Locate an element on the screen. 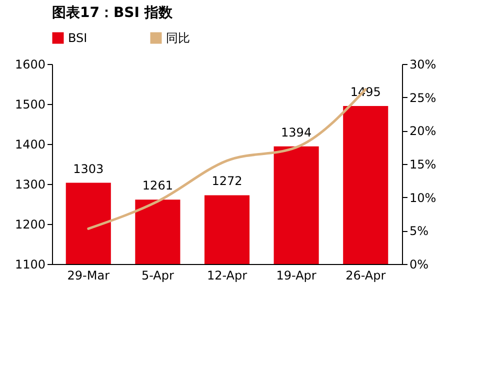 The height and width of the screenshot is (392, 504). data-label: 1394 is located at coordinates (296, 132).